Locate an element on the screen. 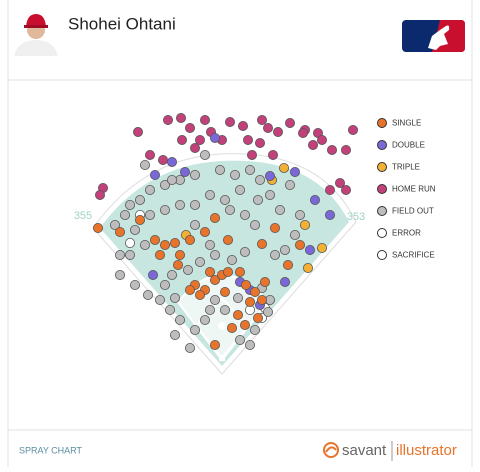  distance-label: 355 is located at coordinates (83, 216).